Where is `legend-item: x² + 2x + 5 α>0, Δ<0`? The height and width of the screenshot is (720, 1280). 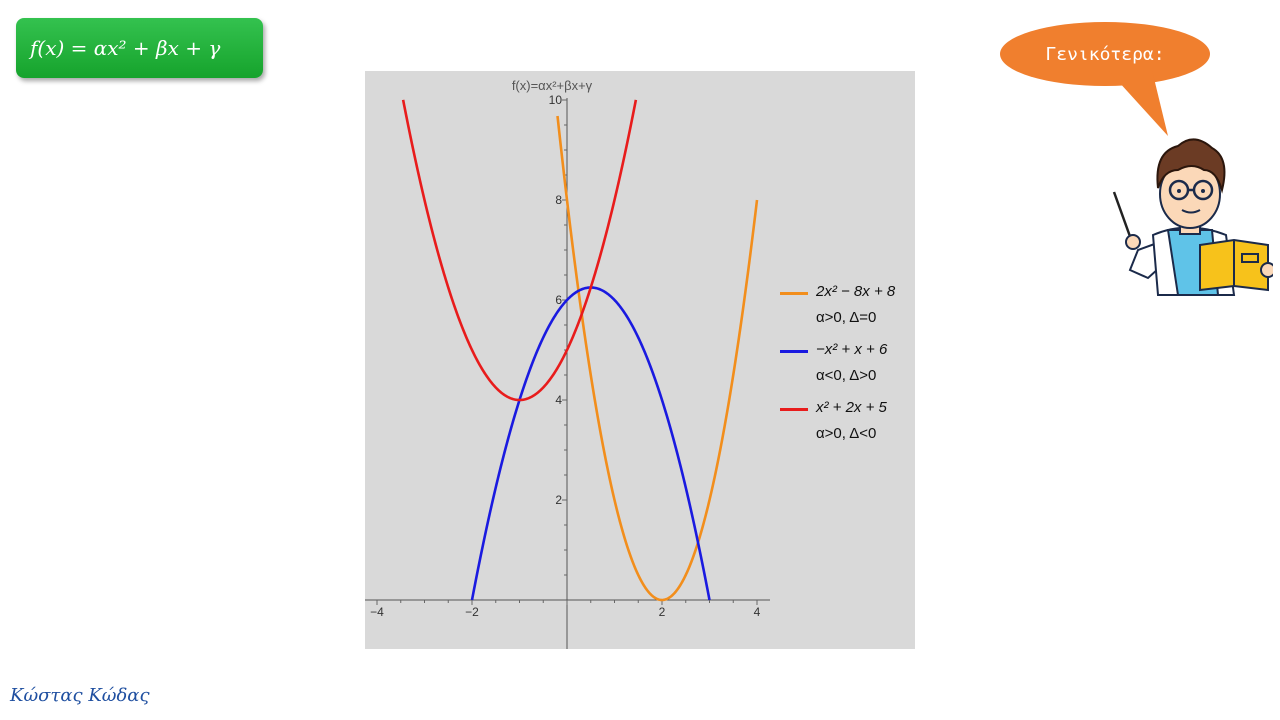
legend-item: x² + 2x + 5 α>0, Δ<0 is located at coordinates (855, 428).